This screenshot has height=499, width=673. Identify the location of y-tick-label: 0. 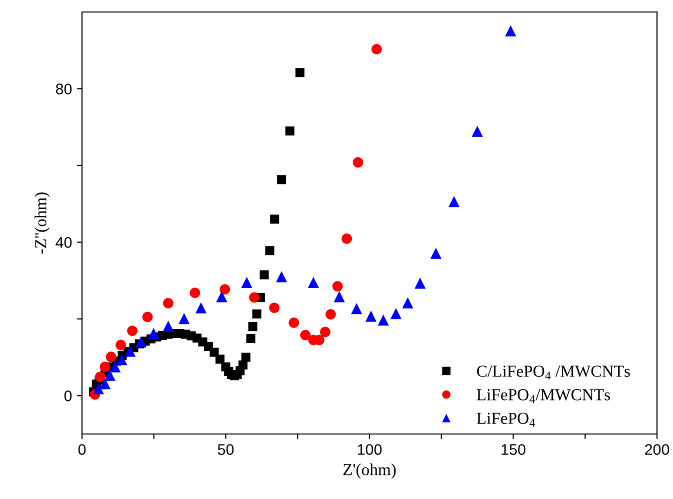
(68, 396).